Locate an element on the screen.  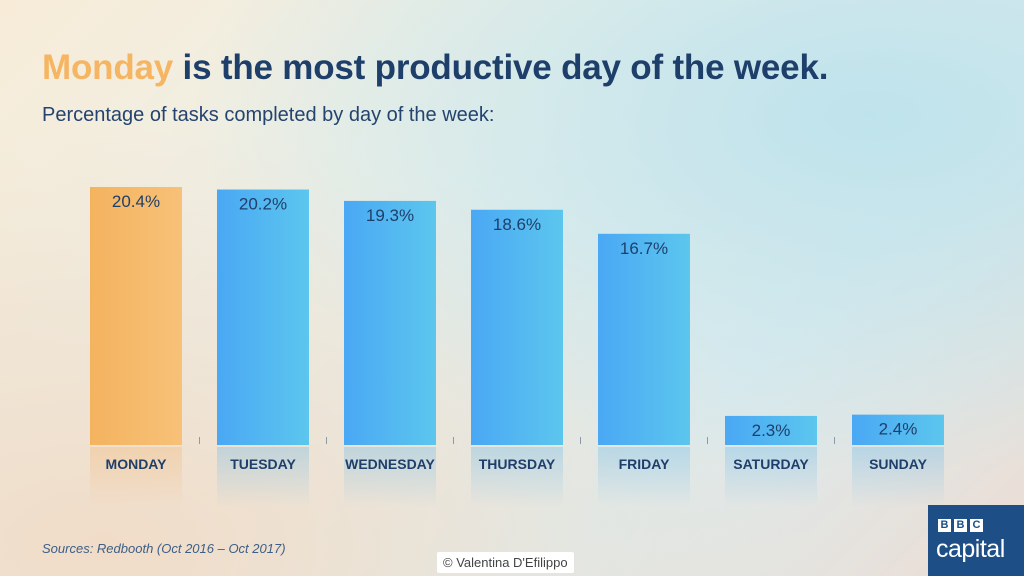
value-label: 2.4% is located at coordinates (898, 429).